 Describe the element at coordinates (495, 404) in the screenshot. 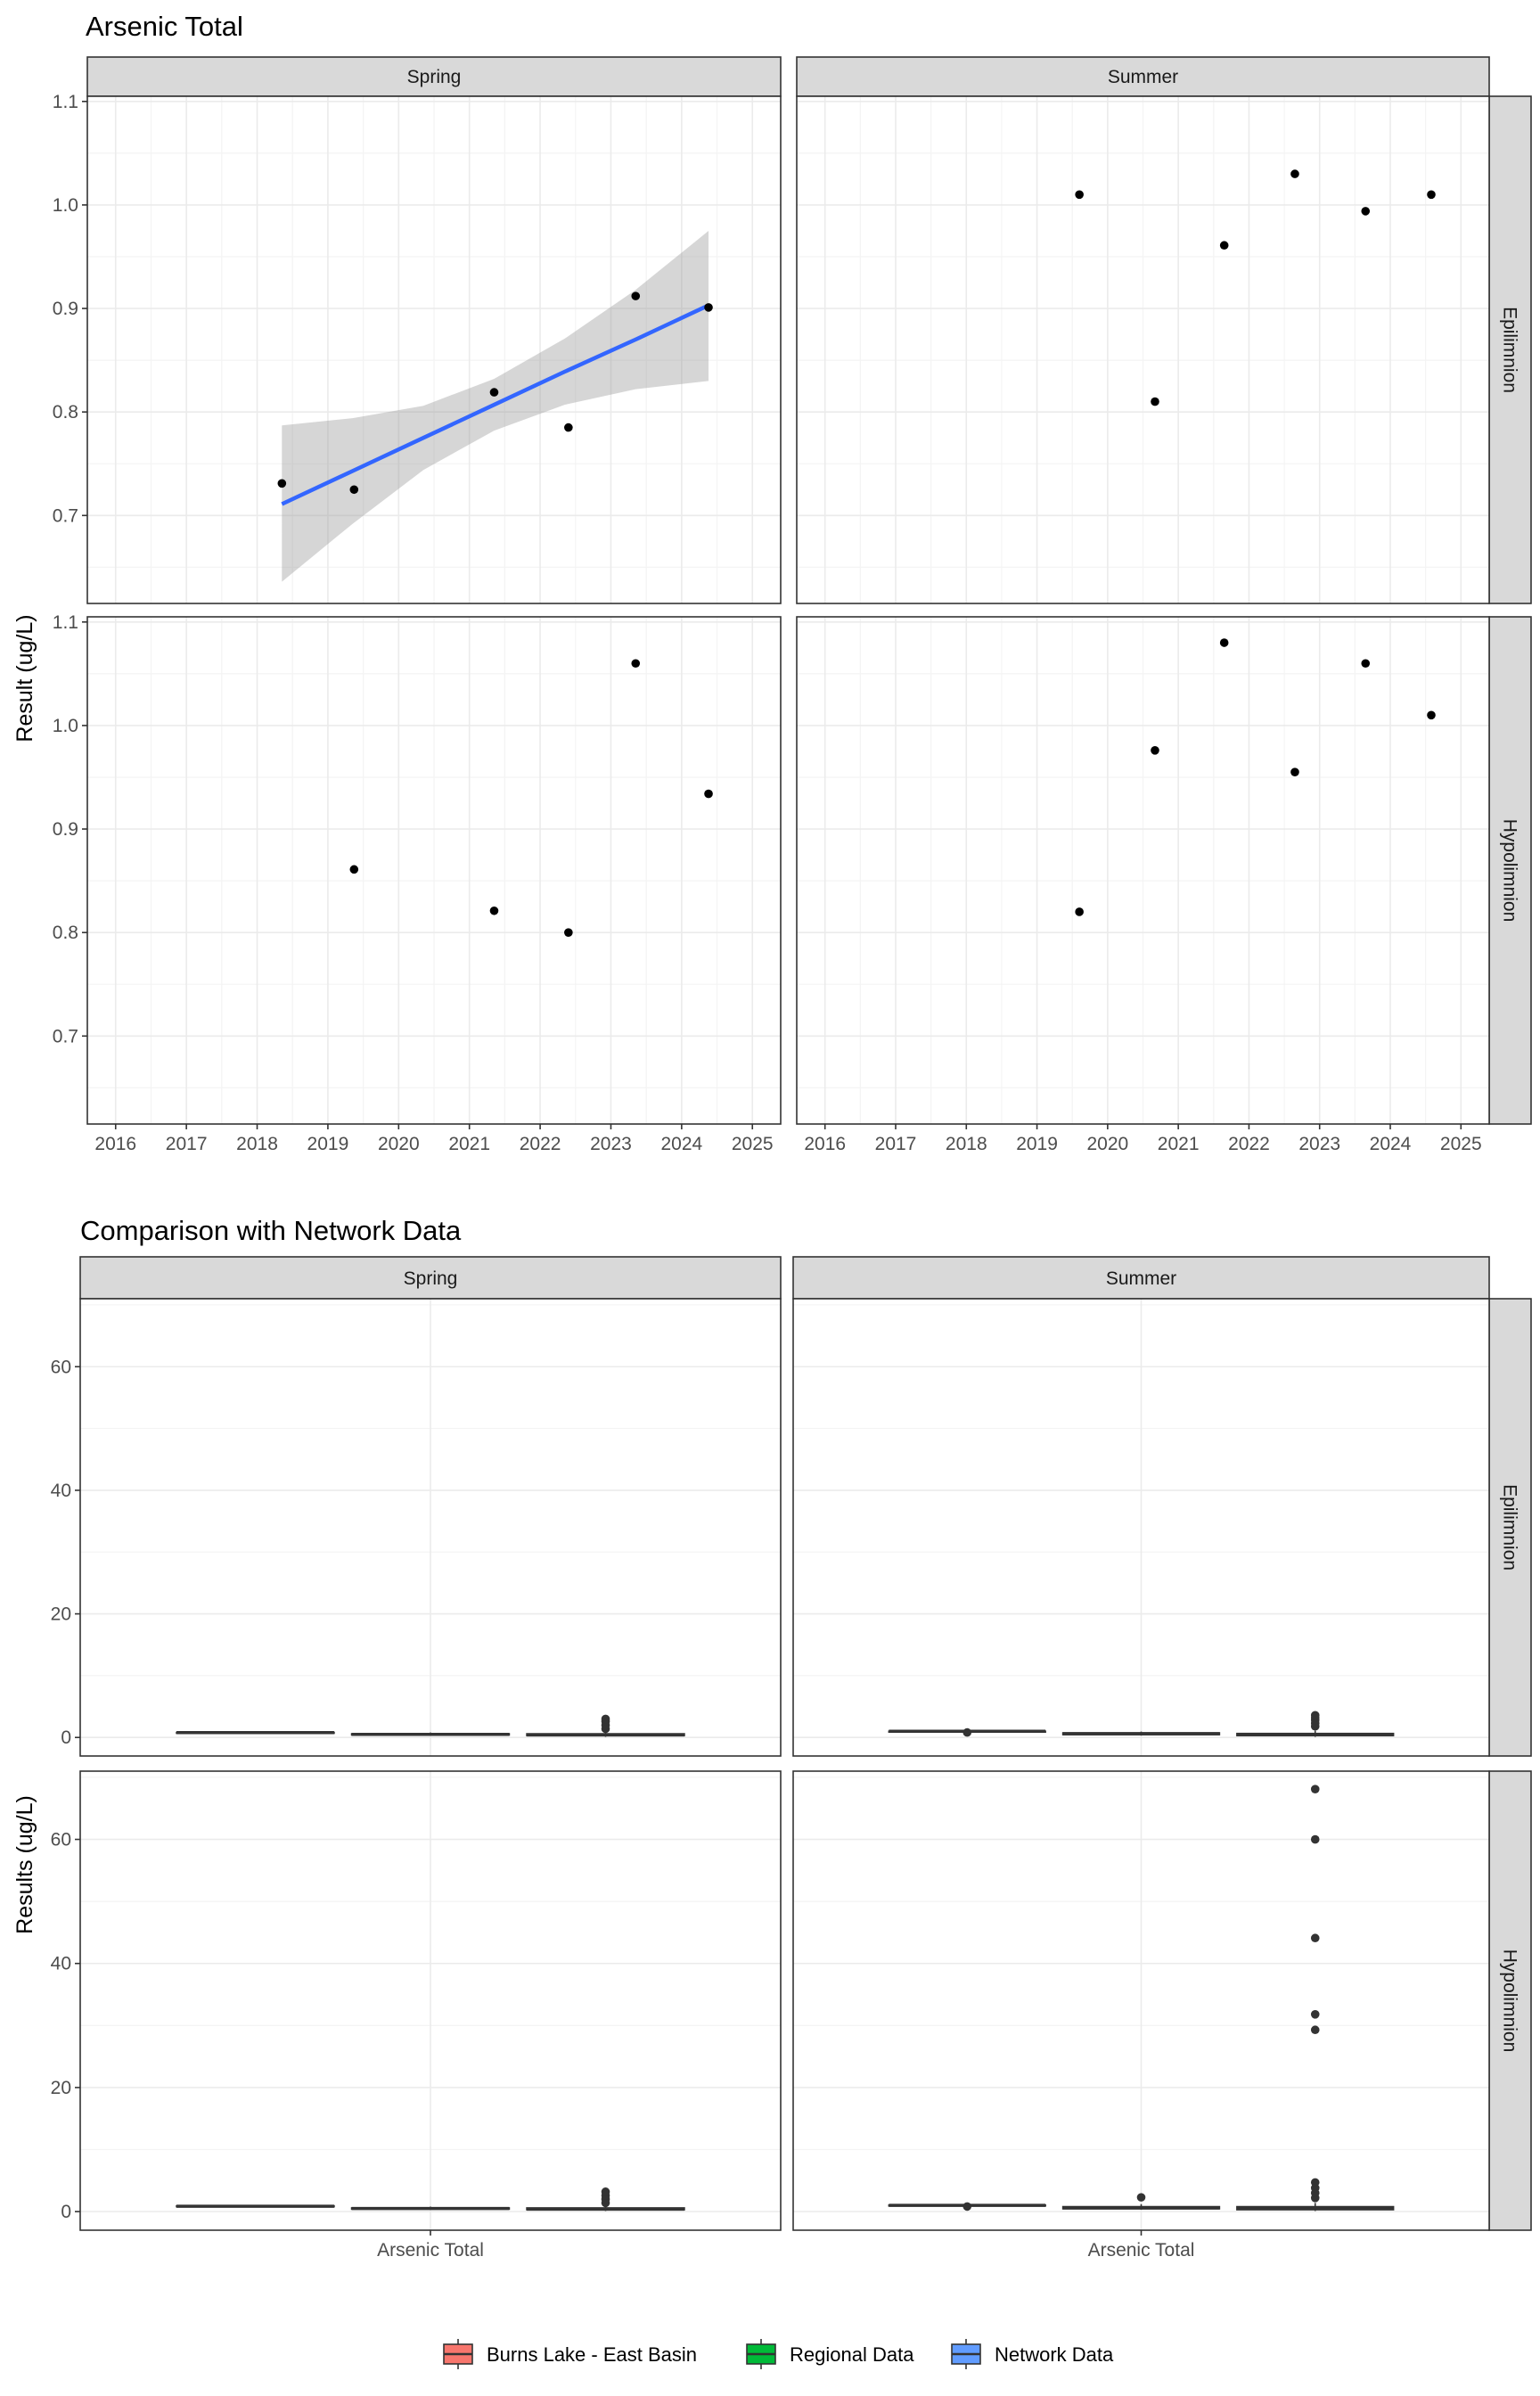

I see `trend-line` at that location.